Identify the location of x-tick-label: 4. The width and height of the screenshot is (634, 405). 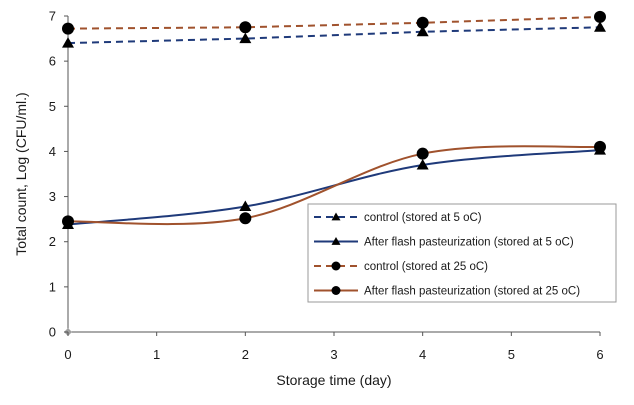
(422, 354).